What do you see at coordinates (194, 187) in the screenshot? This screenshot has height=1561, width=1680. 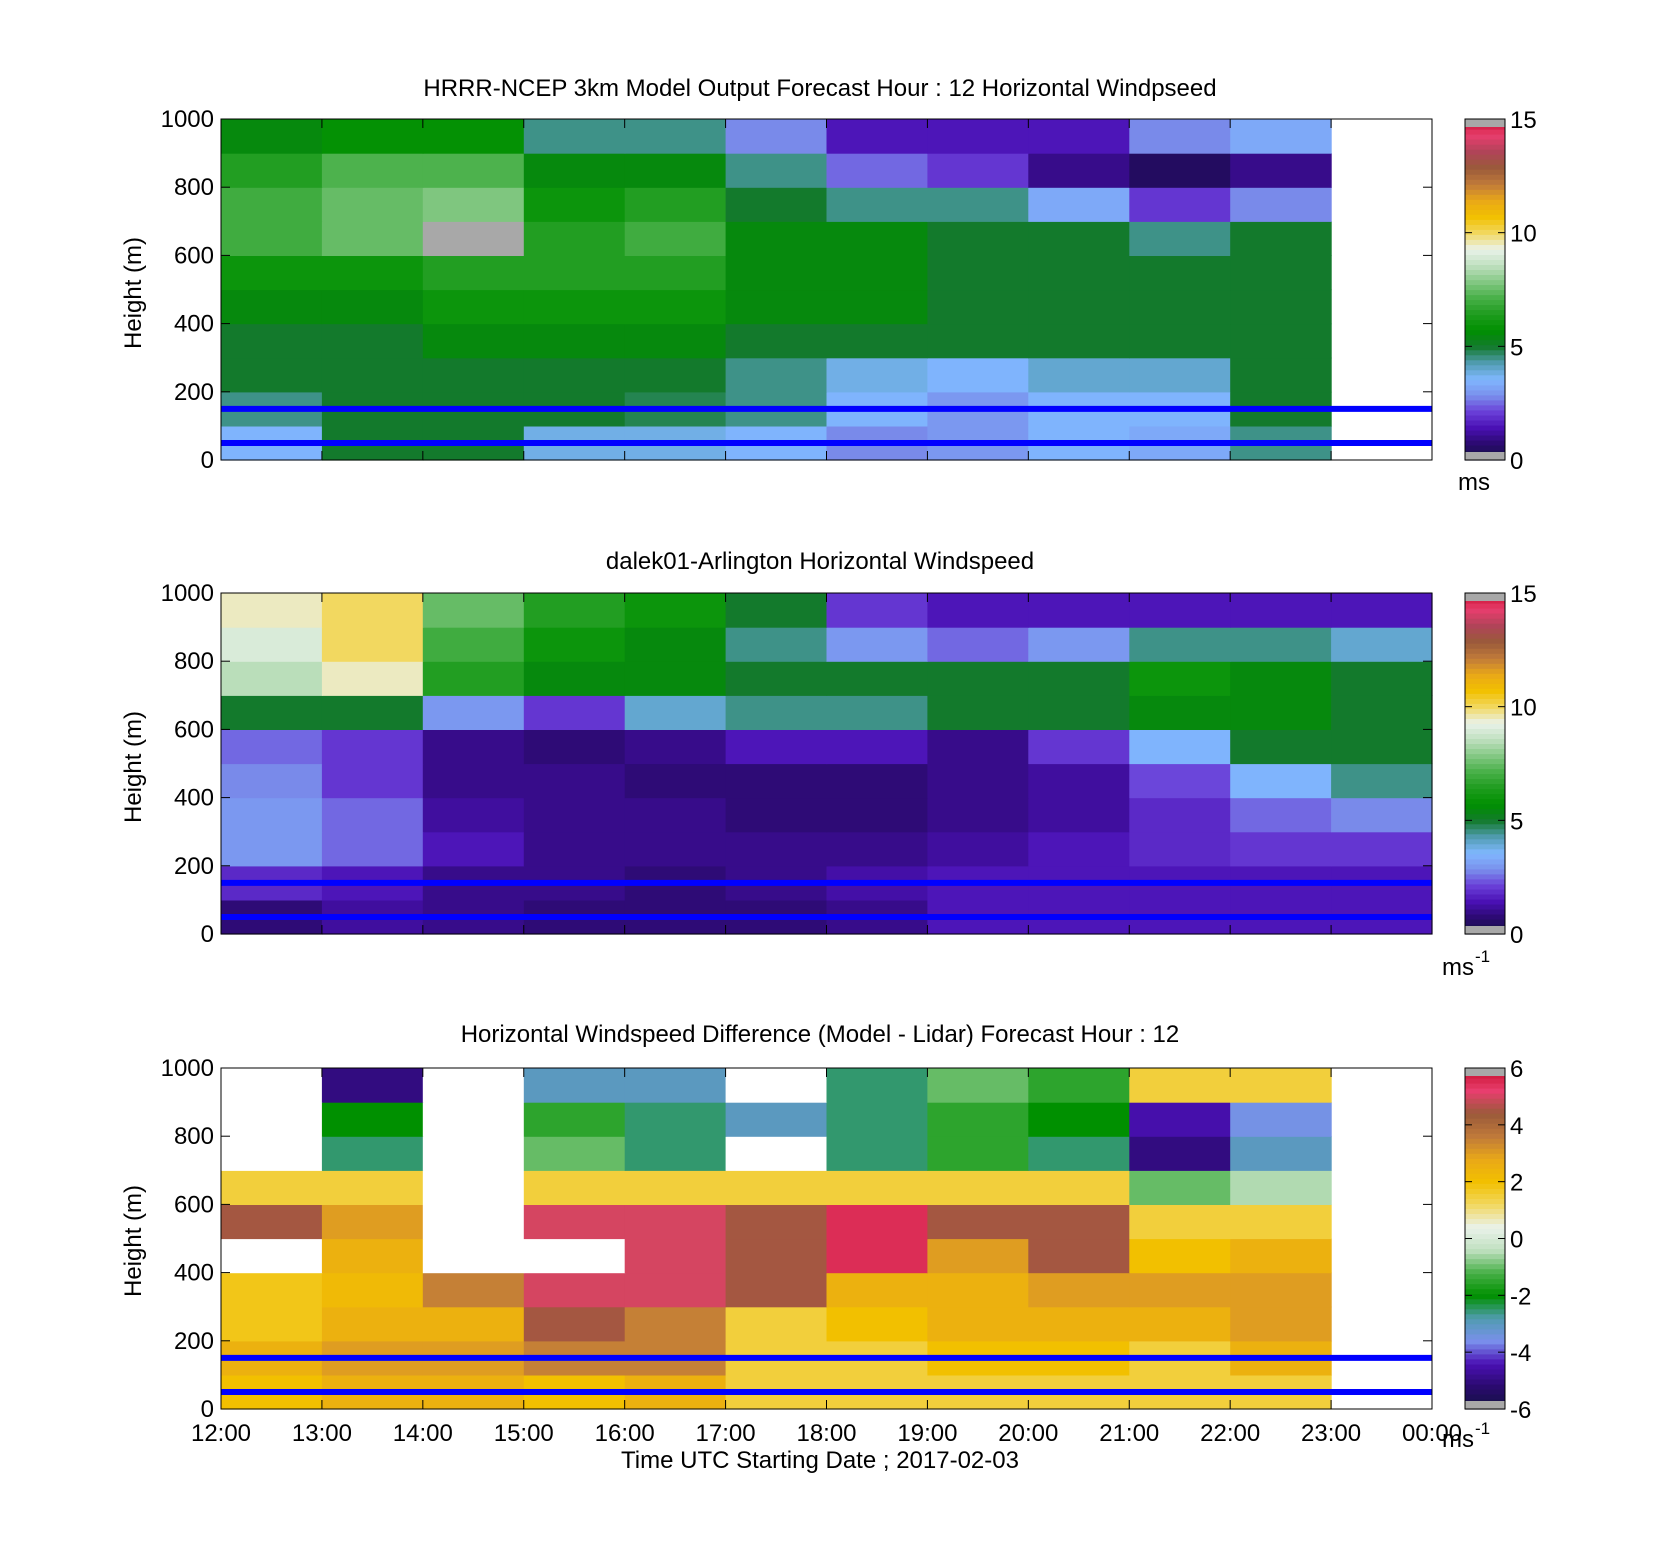 I see `y-tick-label: 800` at bounding box center [194, 187].